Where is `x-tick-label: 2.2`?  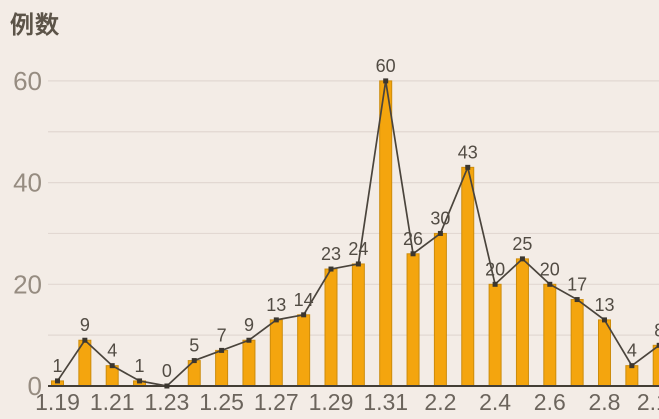 x-tick-label: 2.2 is located at coordinates (440, 402).